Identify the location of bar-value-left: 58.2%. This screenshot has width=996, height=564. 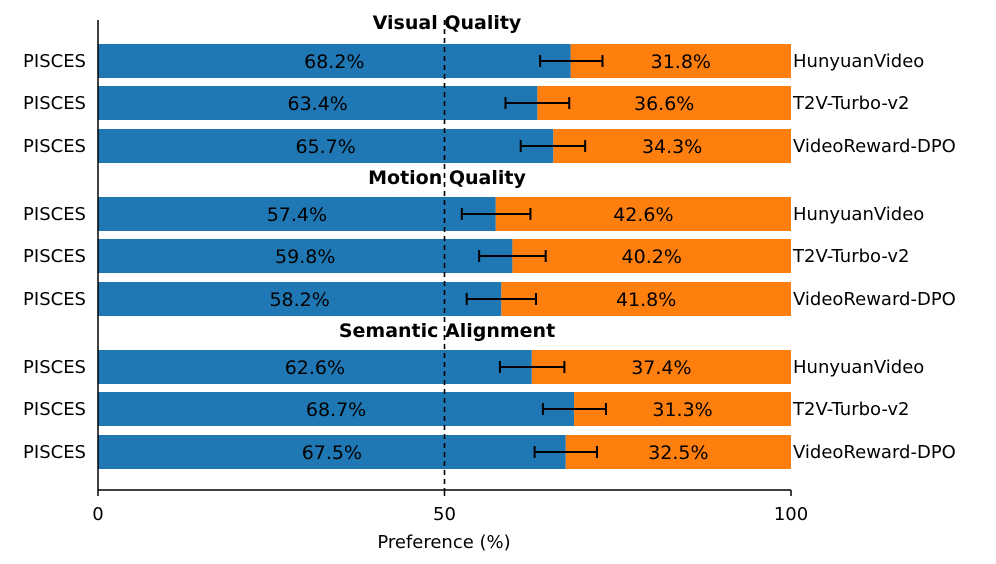
(299, 300).